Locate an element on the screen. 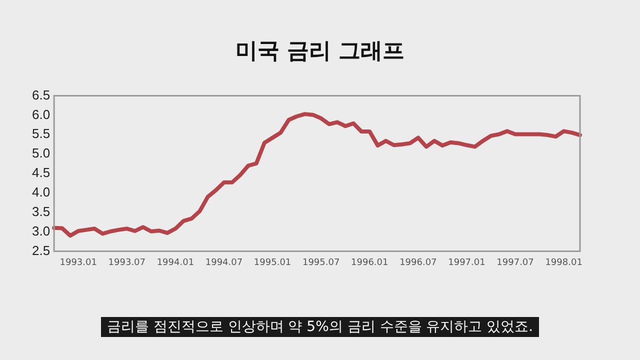  y-tick-label: 6.5 is located at coordinates (41, 94).